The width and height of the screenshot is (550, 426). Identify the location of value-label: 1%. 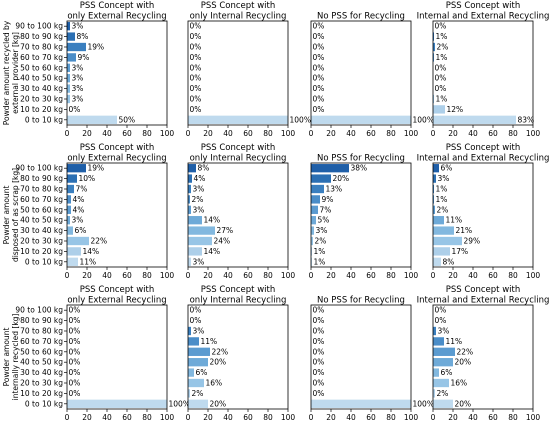
(442, 36).